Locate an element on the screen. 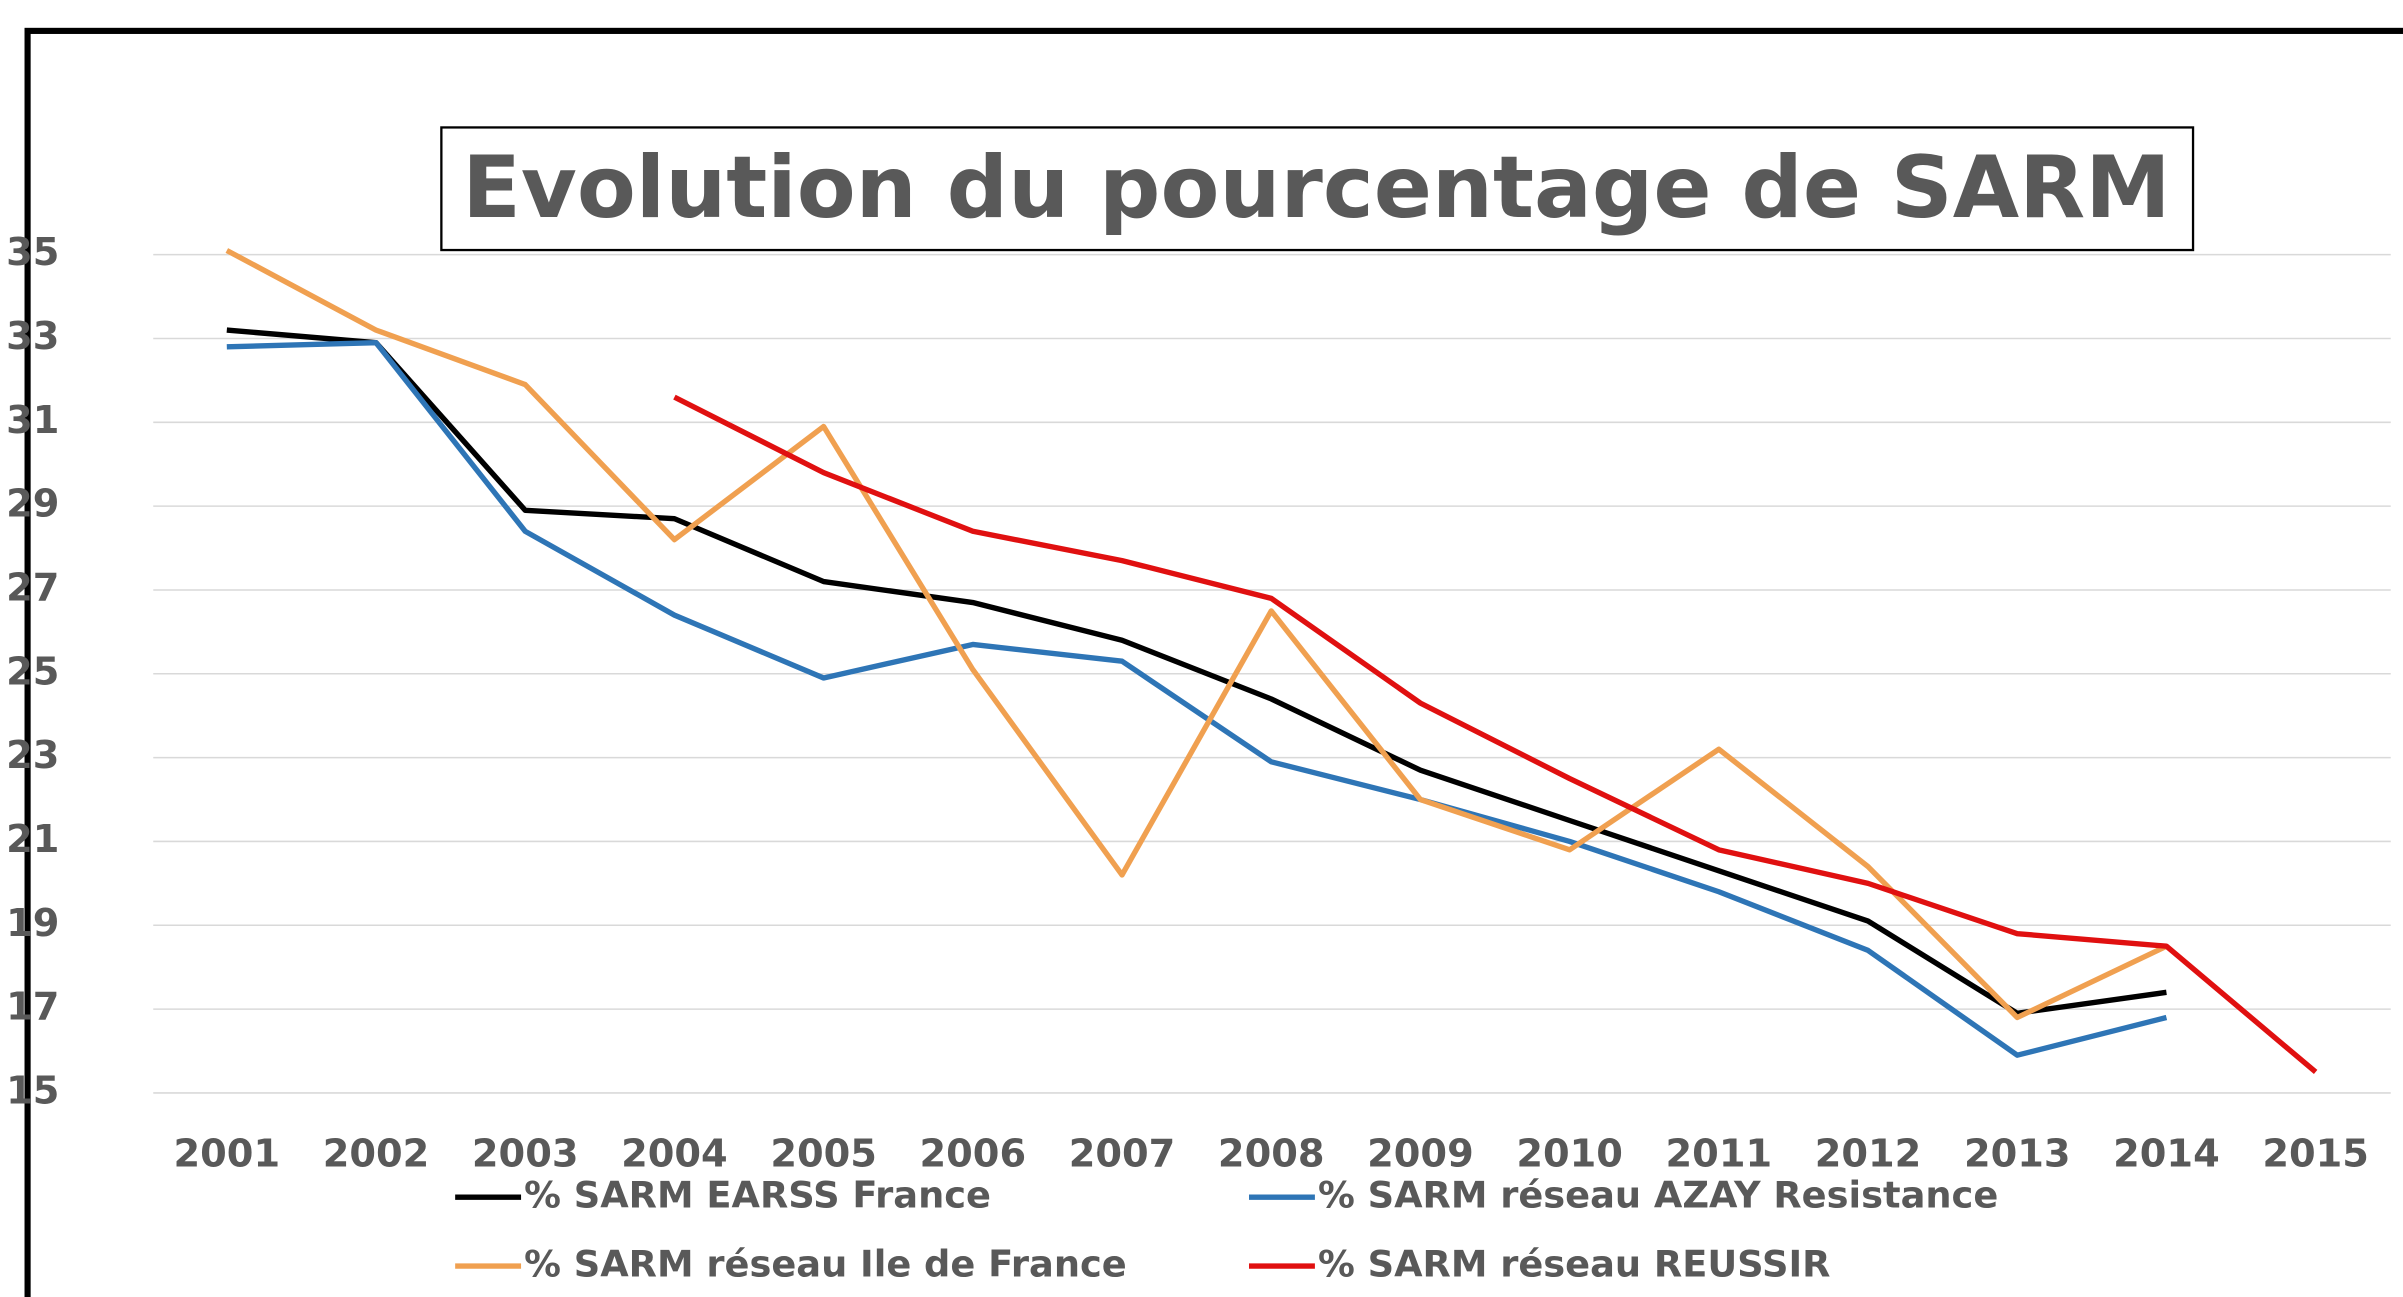  y-tick-label: 17 is located at coordinates (32, 1007).